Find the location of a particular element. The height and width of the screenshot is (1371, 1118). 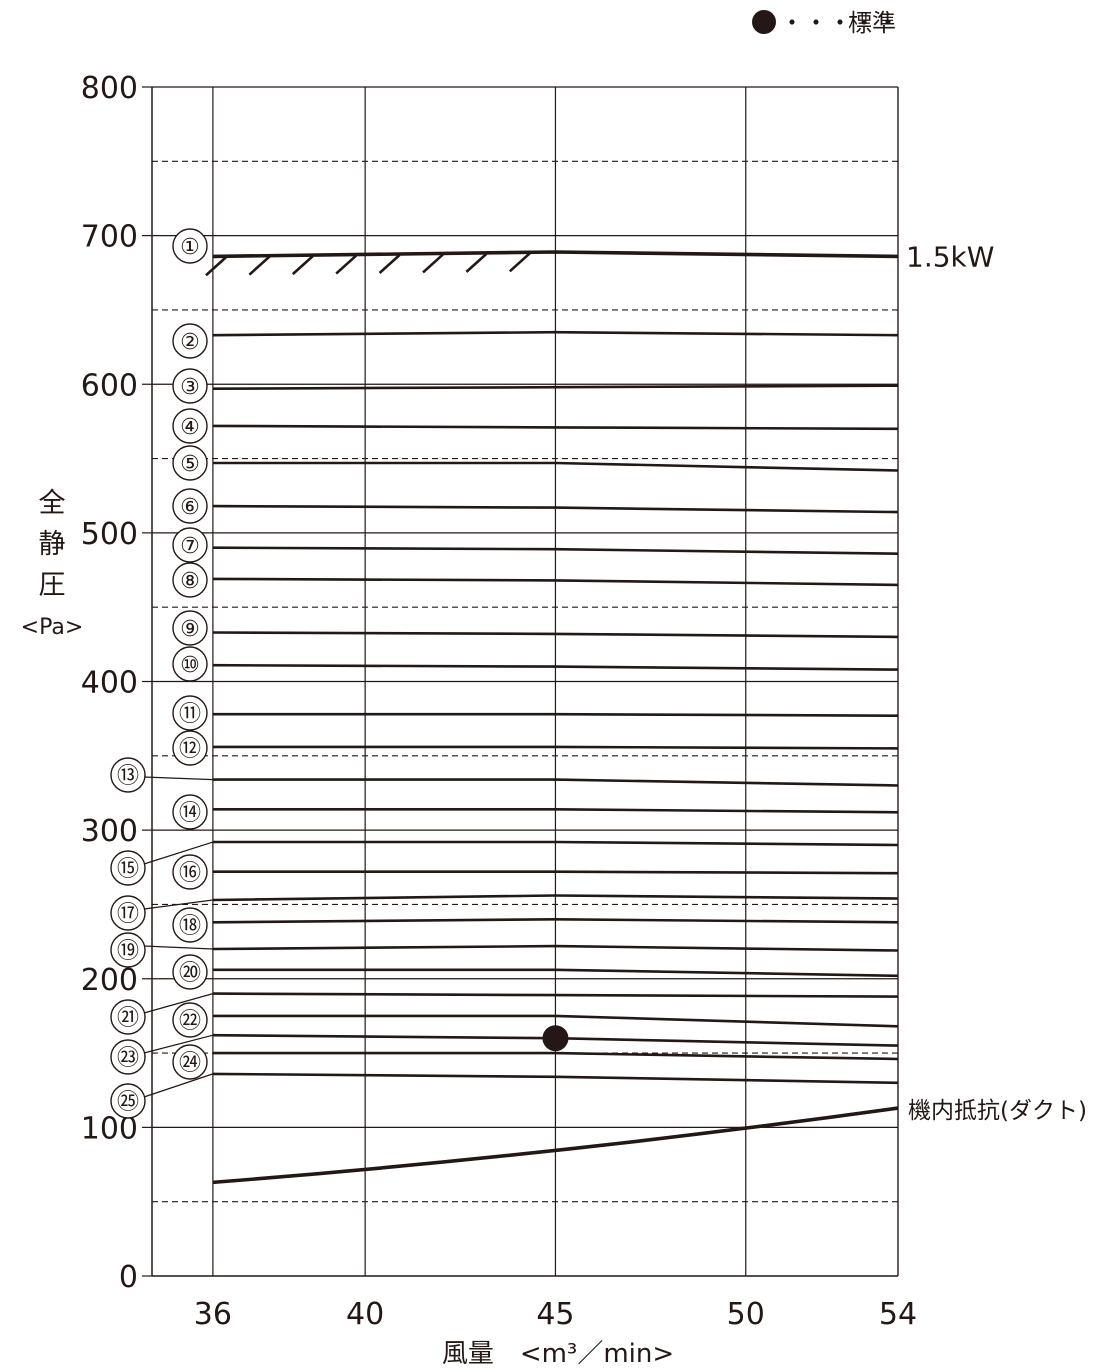

x-tick-label-36: 36 is located at coordinates (213, 1314).